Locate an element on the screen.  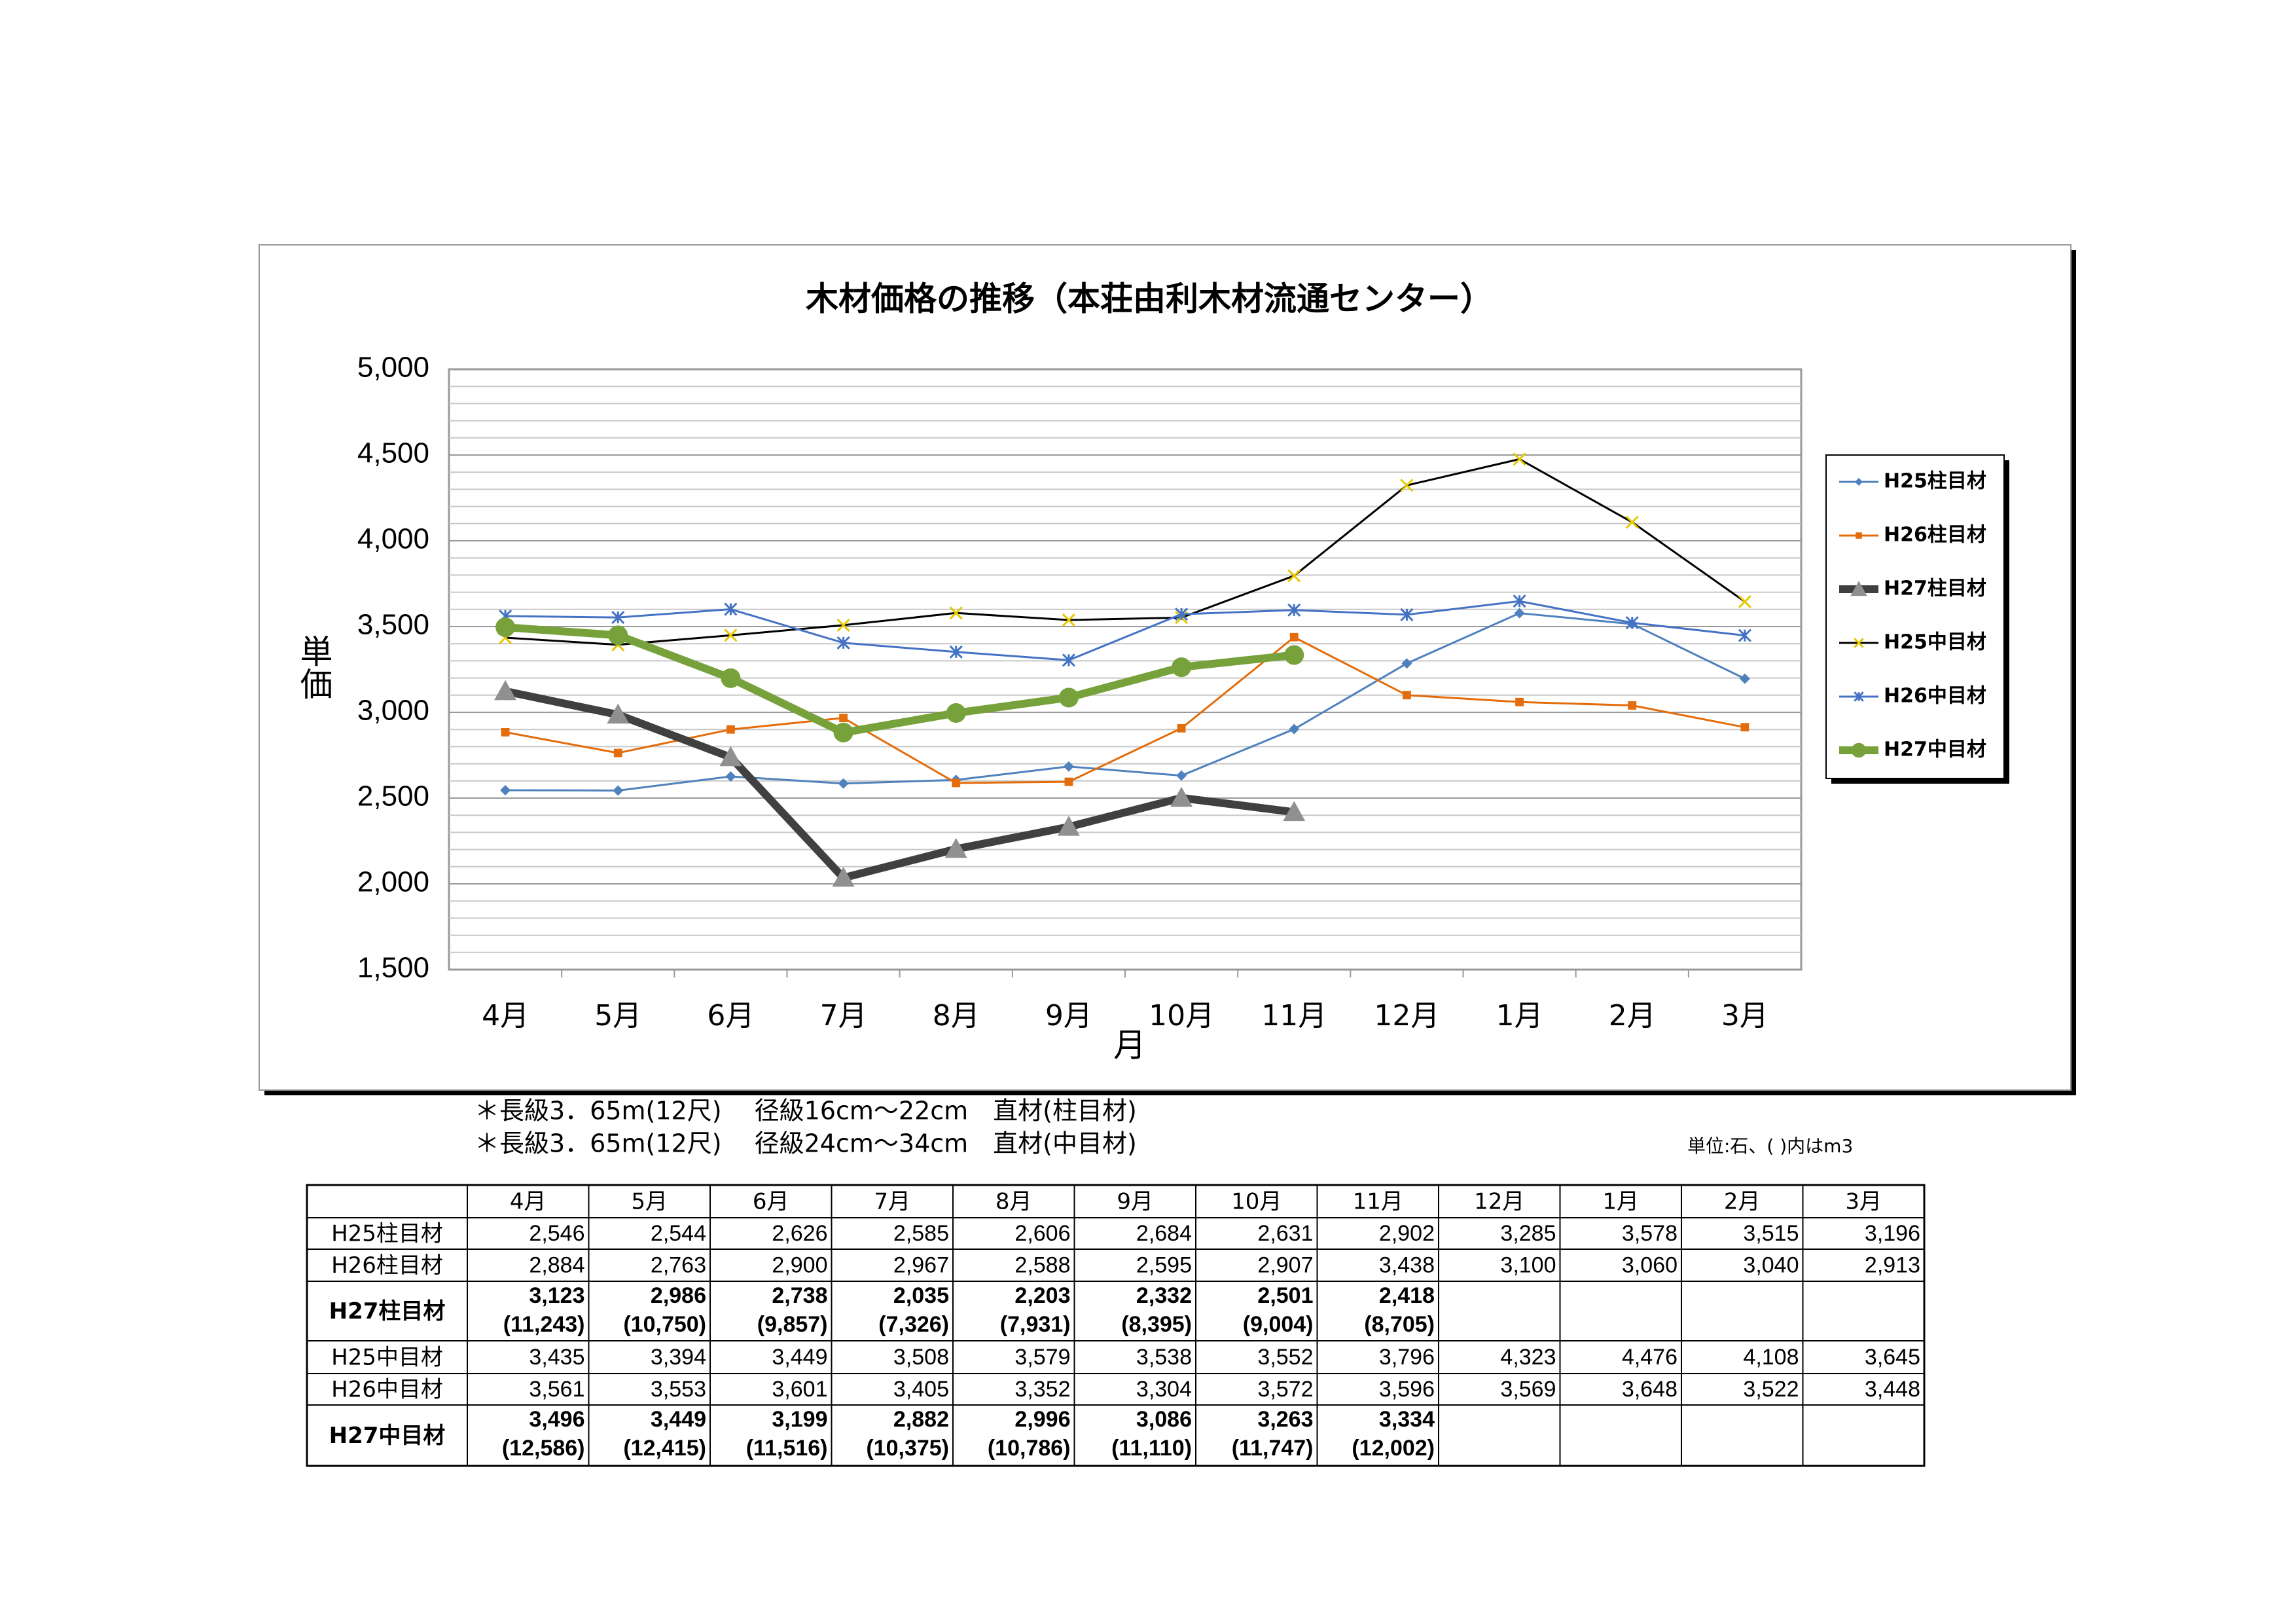
cell: 3,645 is located at coordinates (1892, 1357).